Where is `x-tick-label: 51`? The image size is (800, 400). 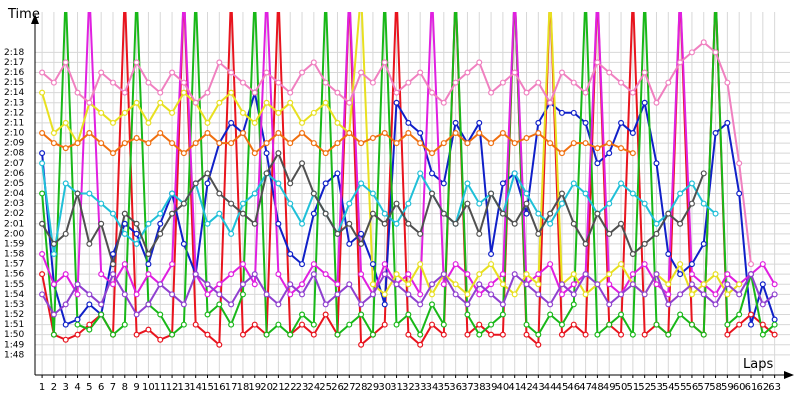
x-tick-label: 51 is located at coordinates (632, 387).